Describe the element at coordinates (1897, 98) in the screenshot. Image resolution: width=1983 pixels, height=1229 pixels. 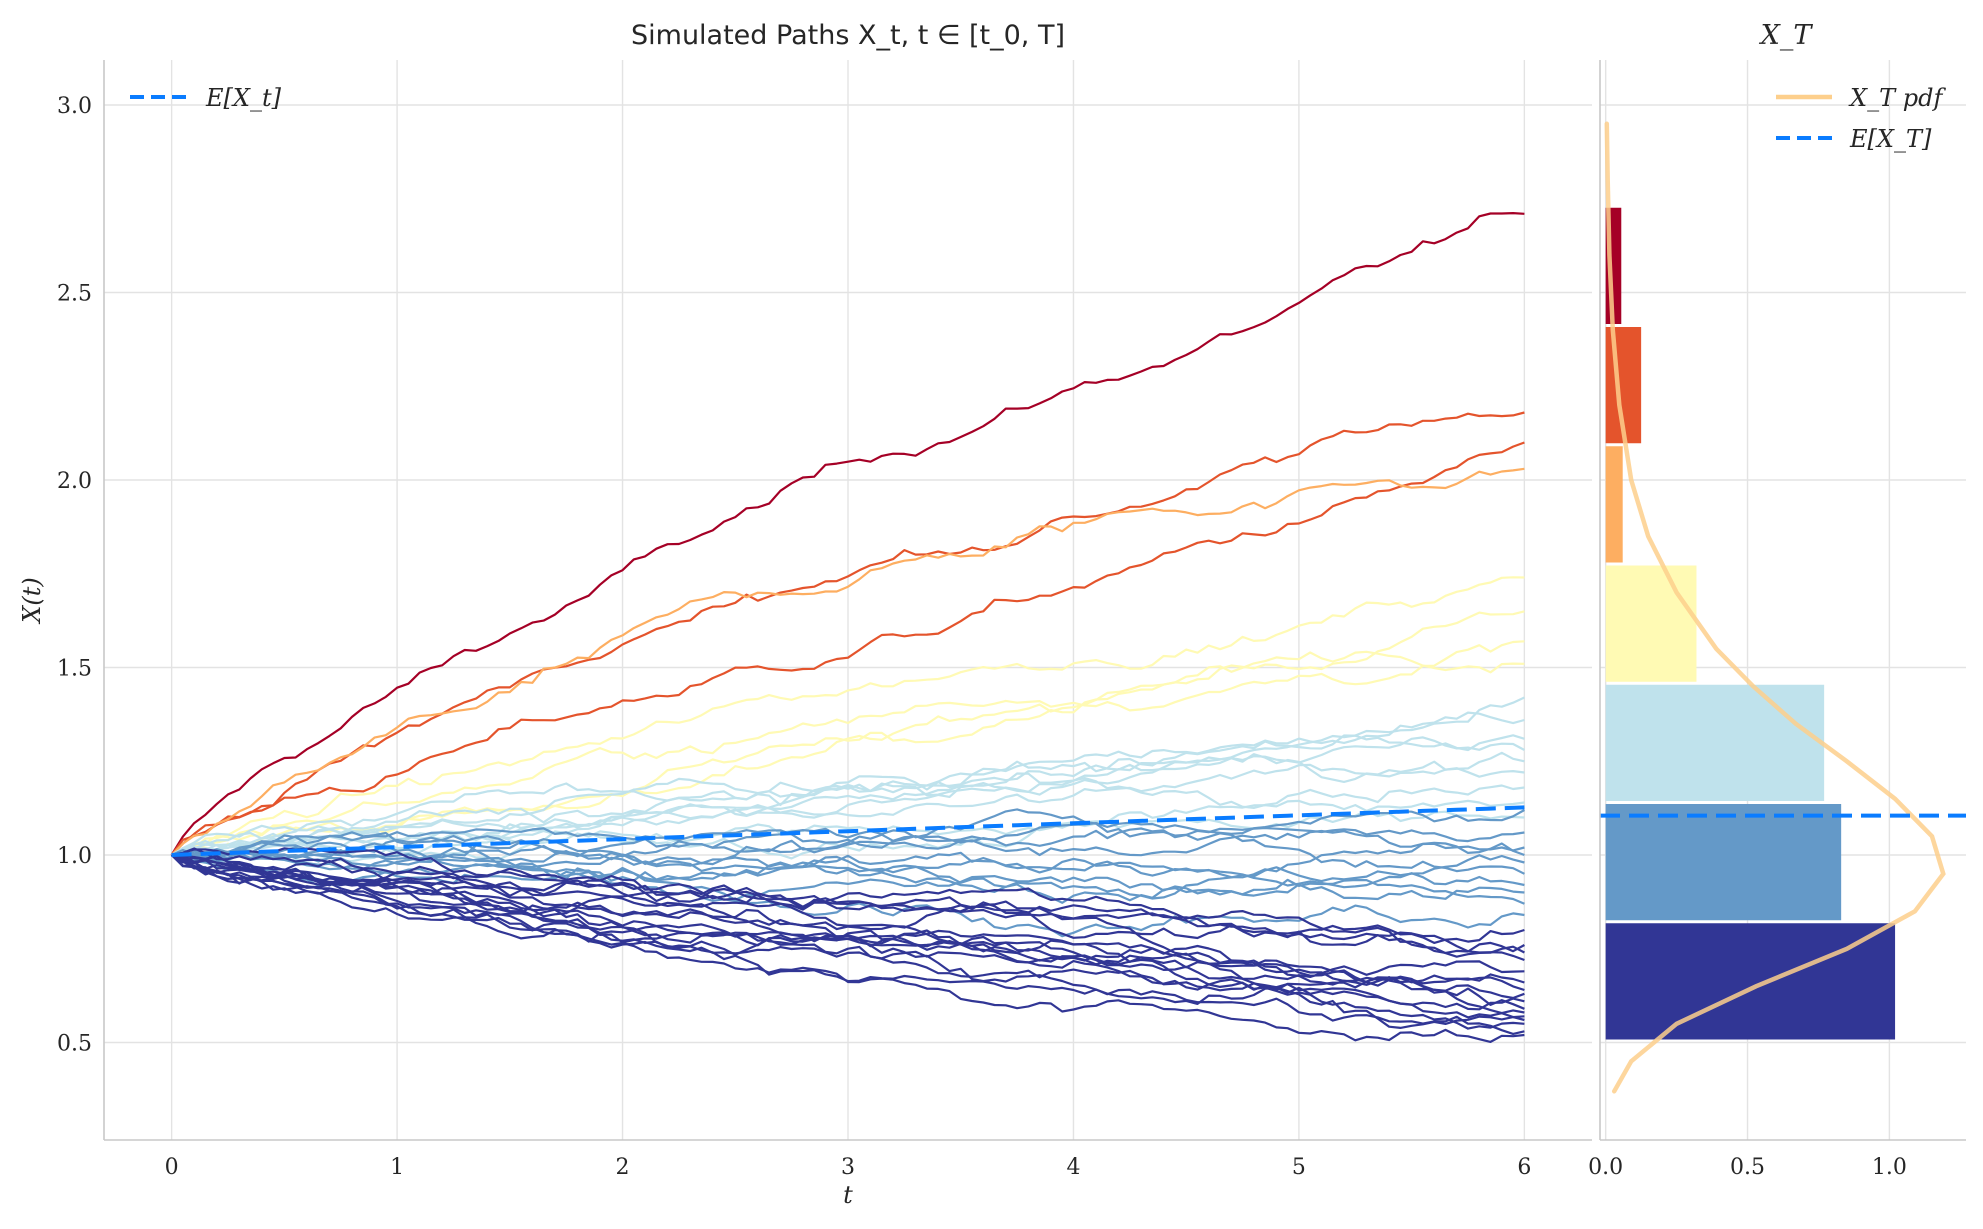
I see `distribution-legend-pdf-label: X_T pdf` at that location.